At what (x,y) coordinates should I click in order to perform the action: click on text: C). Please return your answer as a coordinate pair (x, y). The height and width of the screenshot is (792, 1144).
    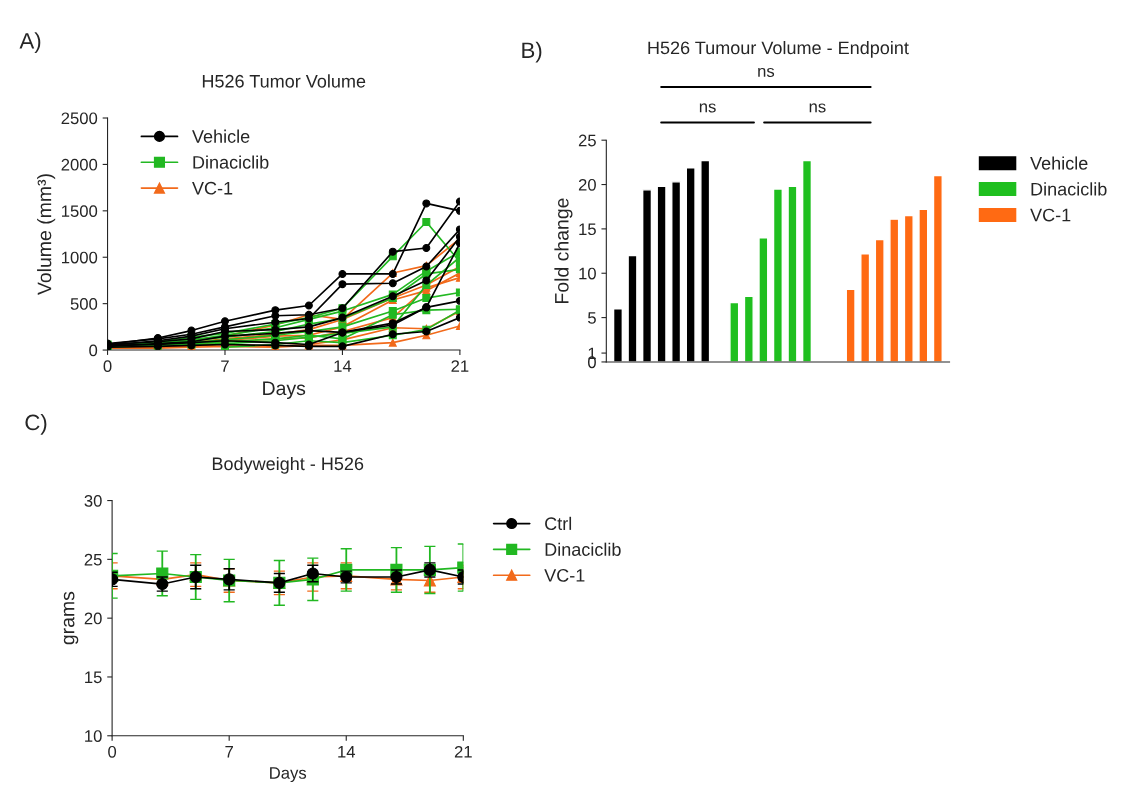
    Looking at the image, I should click on (36, 424).